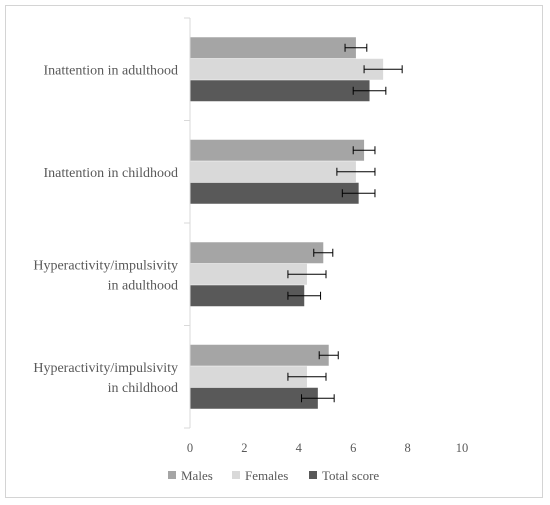  I want to click on legend-swatch-total-score, so click(313, 475).